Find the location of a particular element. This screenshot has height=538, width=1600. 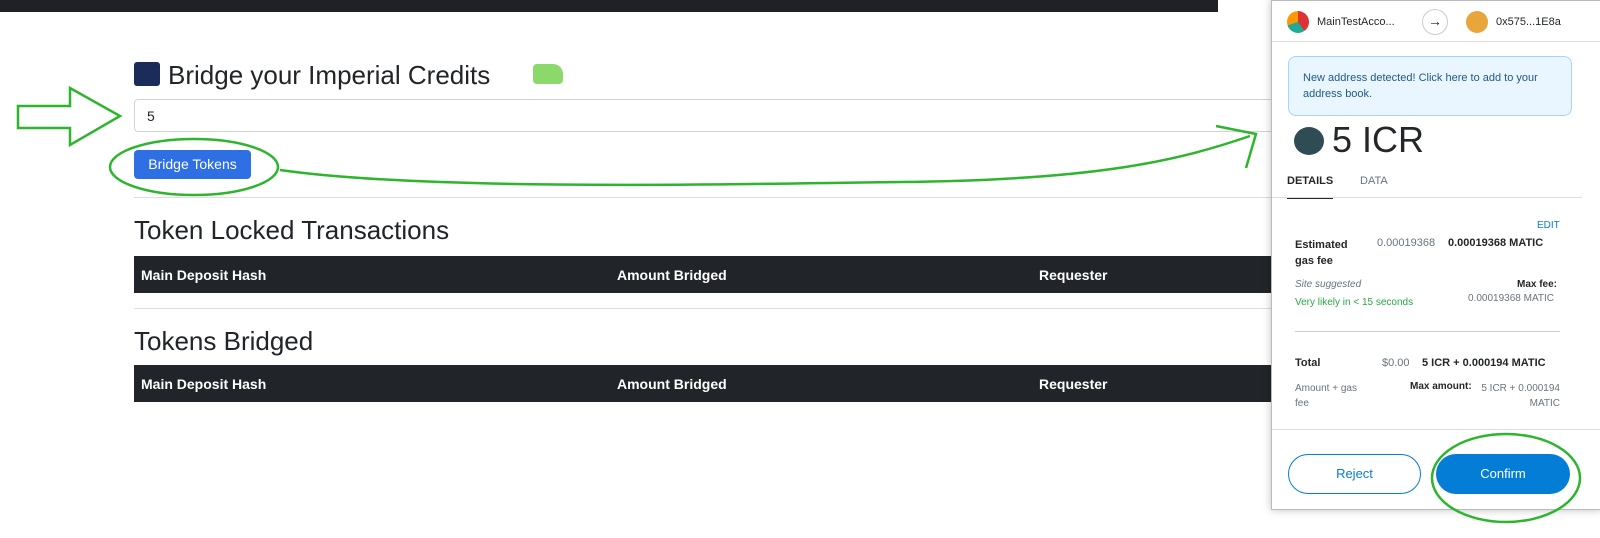

title-emoji is located at coordinates (548, 74).